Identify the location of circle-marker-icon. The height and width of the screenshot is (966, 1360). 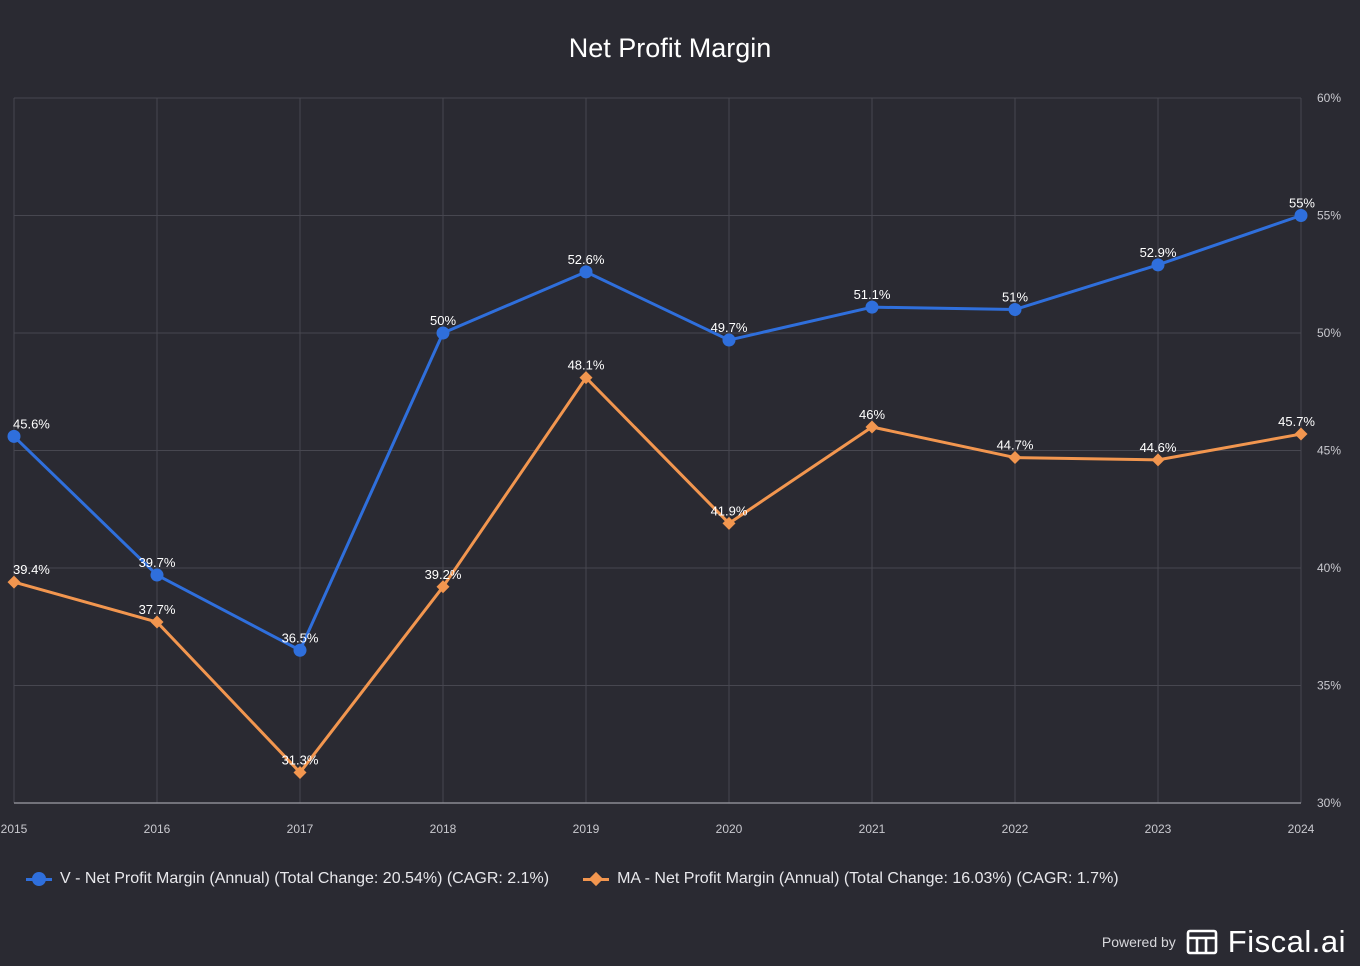
(39, 879).